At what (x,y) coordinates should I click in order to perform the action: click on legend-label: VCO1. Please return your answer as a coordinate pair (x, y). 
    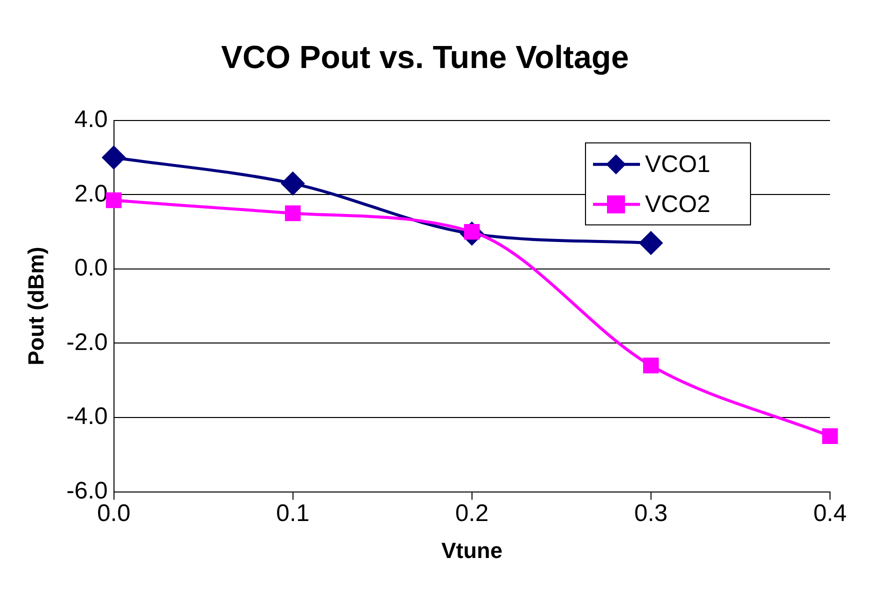
    Looking at the image, I should click on (677, 164).